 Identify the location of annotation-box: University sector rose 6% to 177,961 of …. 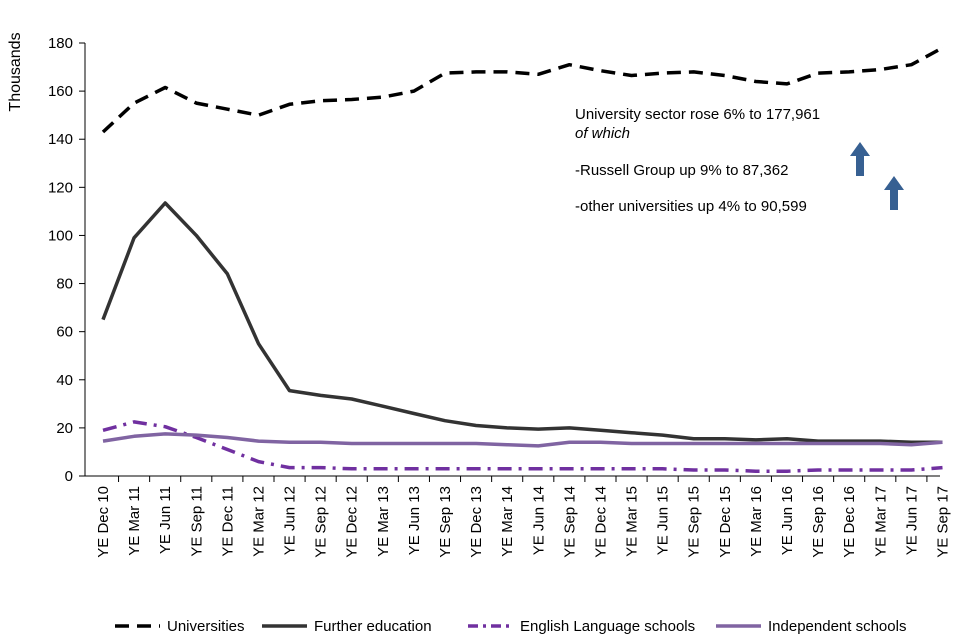
(739, 160).